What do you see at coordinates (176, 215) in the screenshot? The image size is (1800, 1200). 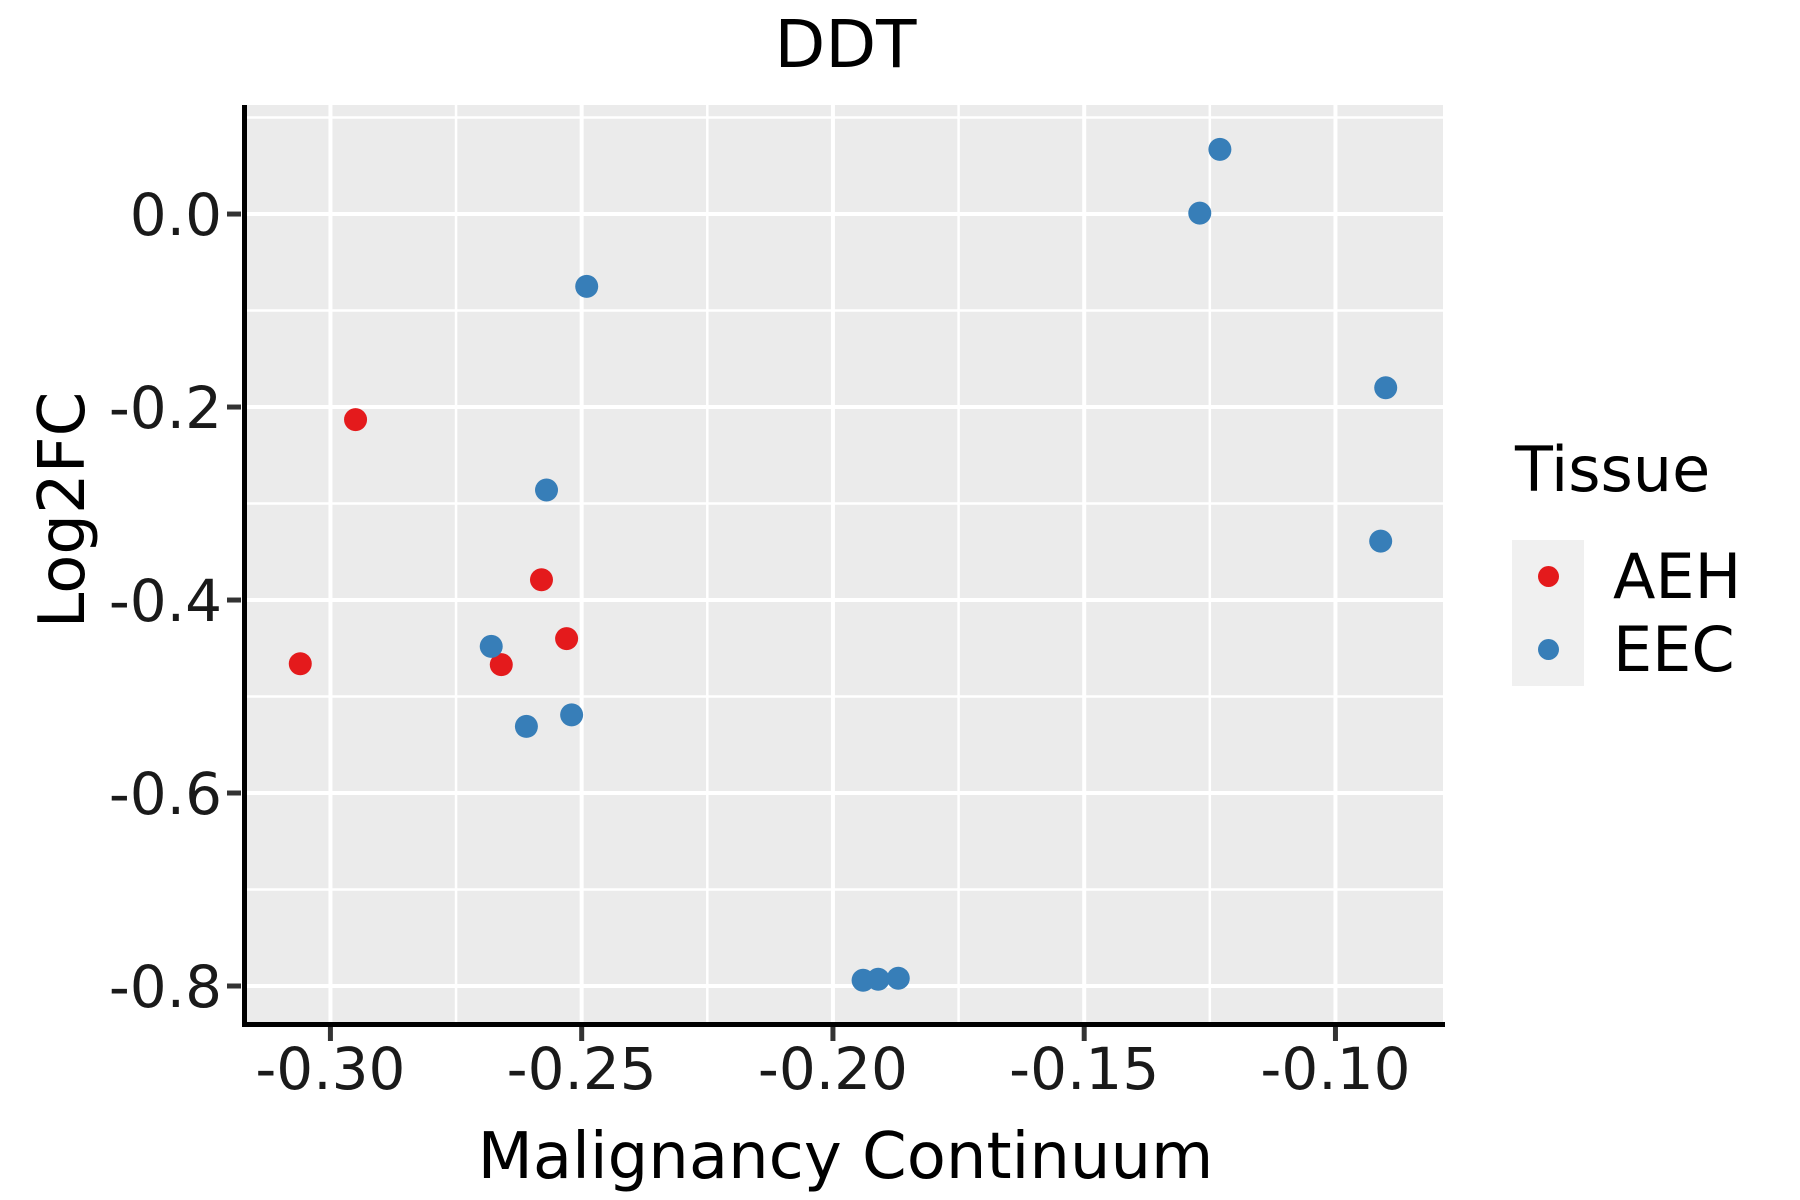 I see `y-tick-label: 0.0` at bounding box center [176, 215].